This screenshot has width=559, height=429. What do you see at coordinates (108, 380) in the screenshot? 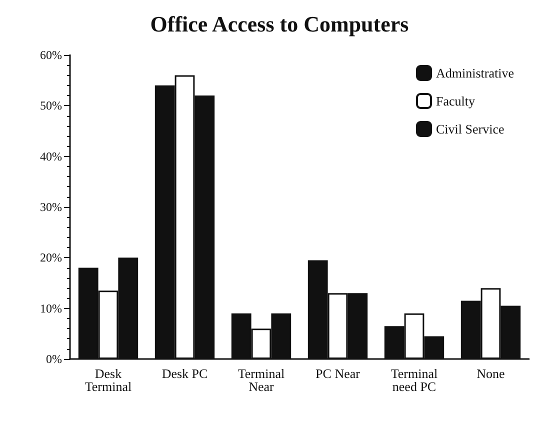
I see `x-tick-label: Desk Terminal` at bounding box center [108, 380].